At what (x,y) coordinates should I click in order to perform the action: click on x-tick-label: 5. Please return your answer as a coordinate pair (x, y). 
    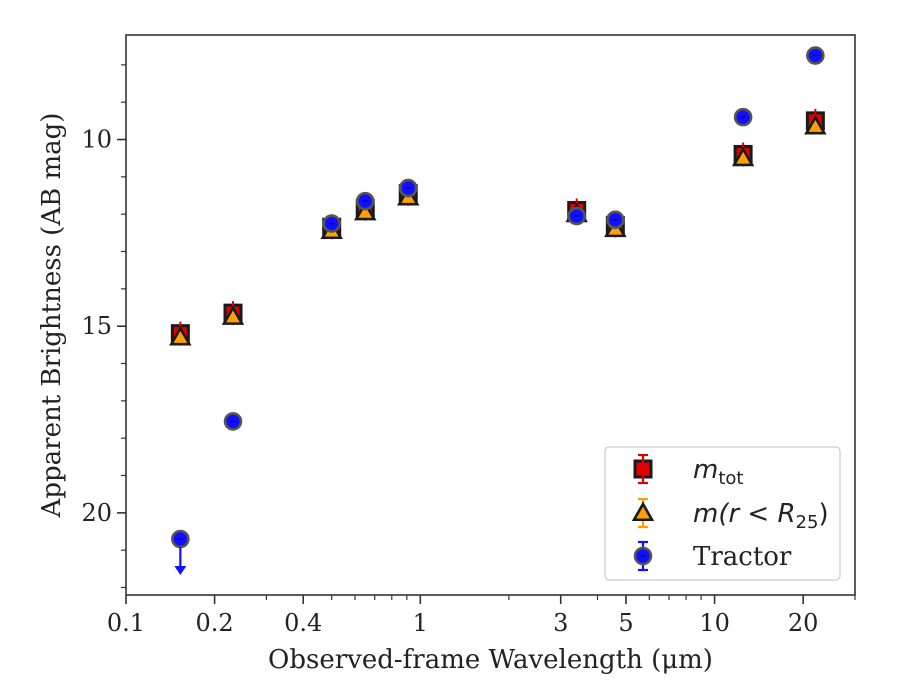
    Looking at the image, I should click on (625, 623).